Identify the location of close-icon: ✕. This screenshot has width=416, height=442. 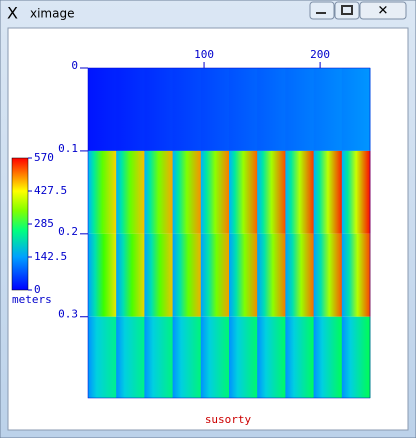
(383, 11).